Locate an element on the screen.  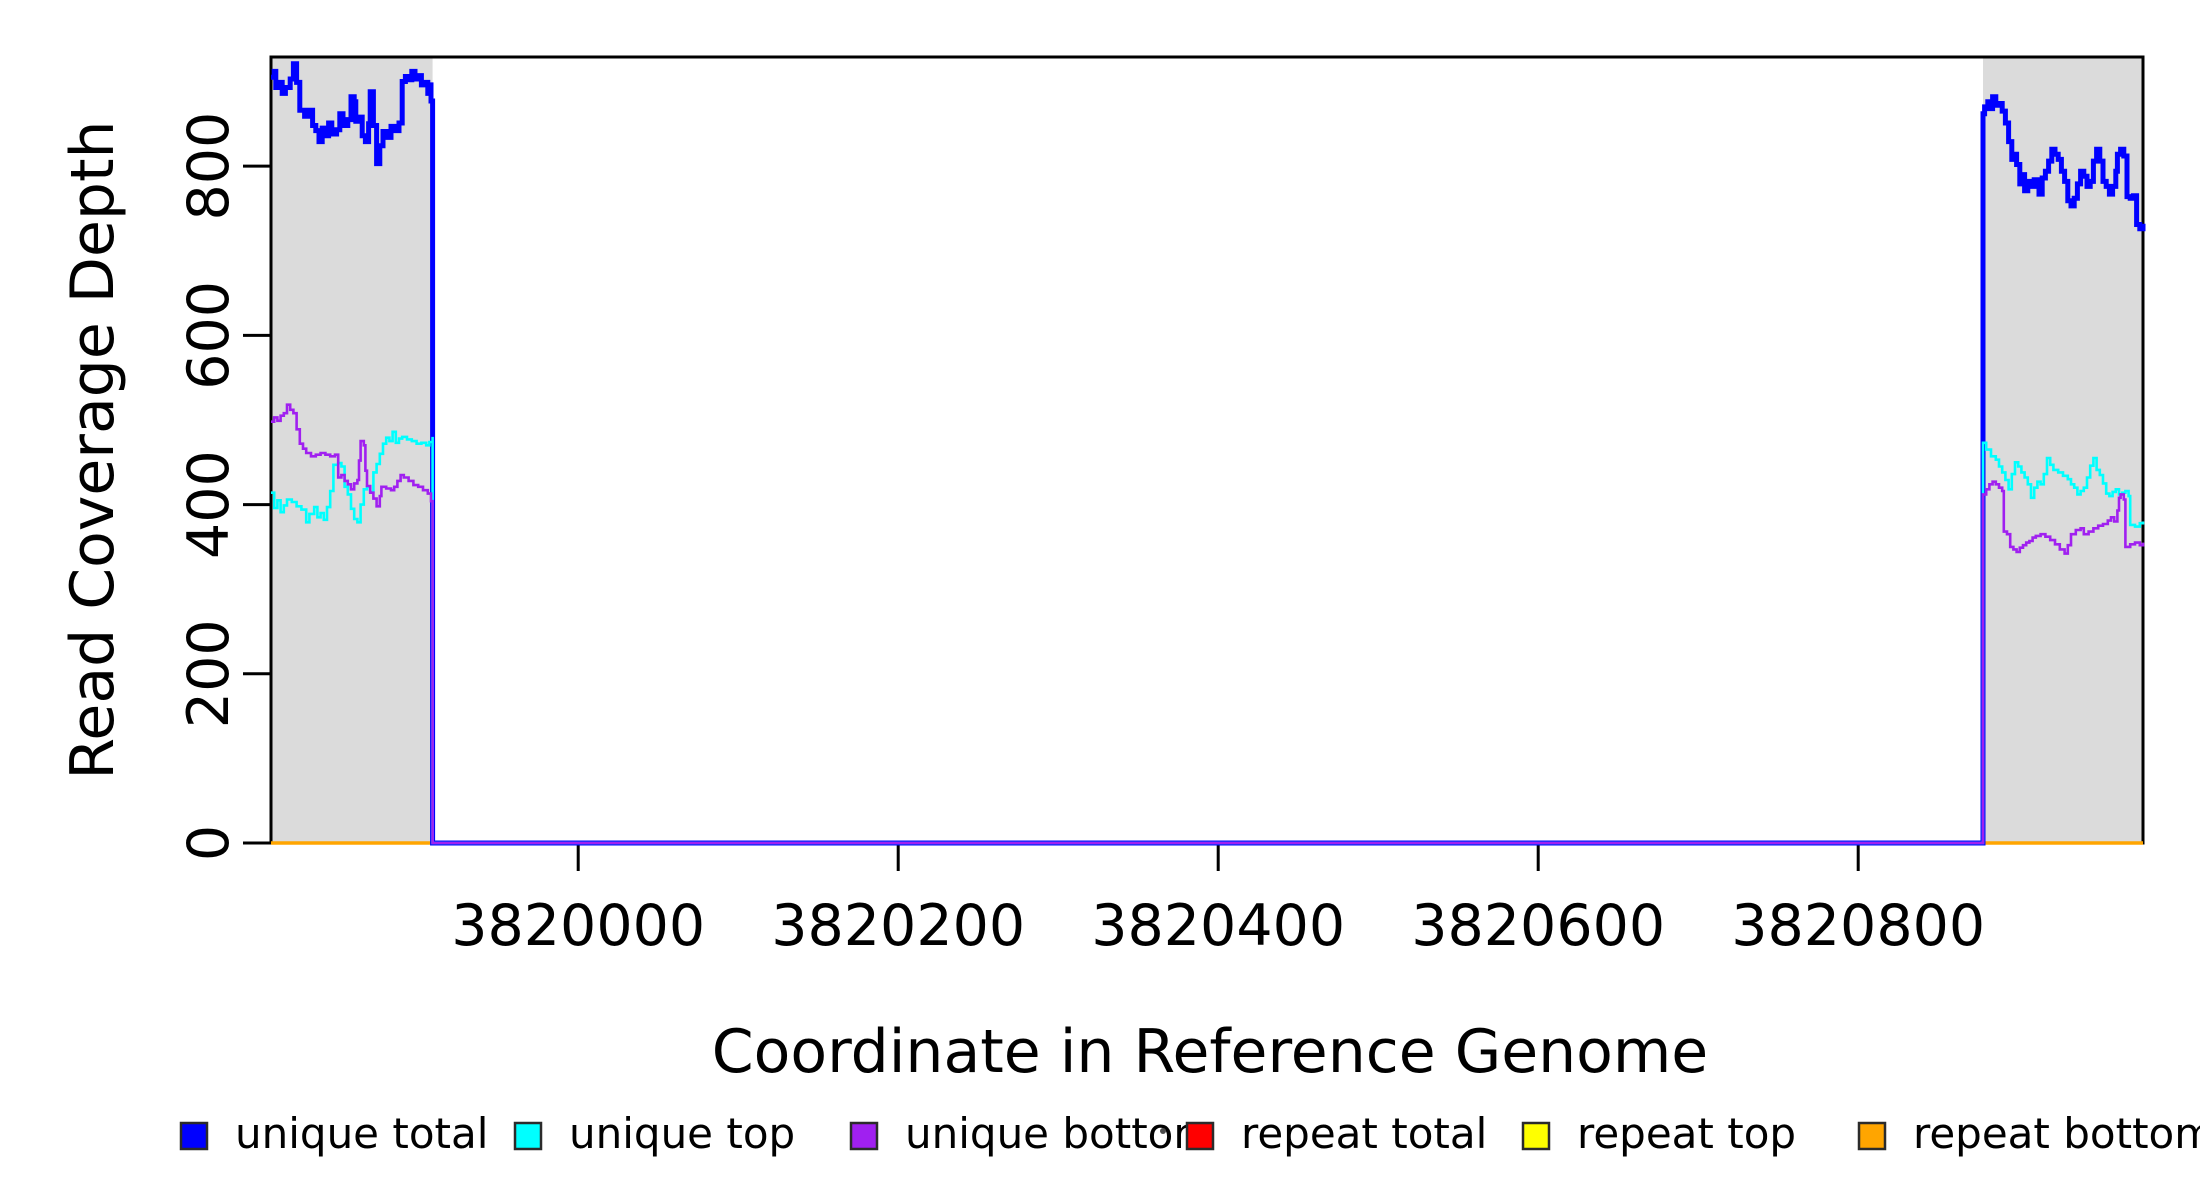
y-axis-title: Read Coverage Depth is located at coordinates (93, 449).